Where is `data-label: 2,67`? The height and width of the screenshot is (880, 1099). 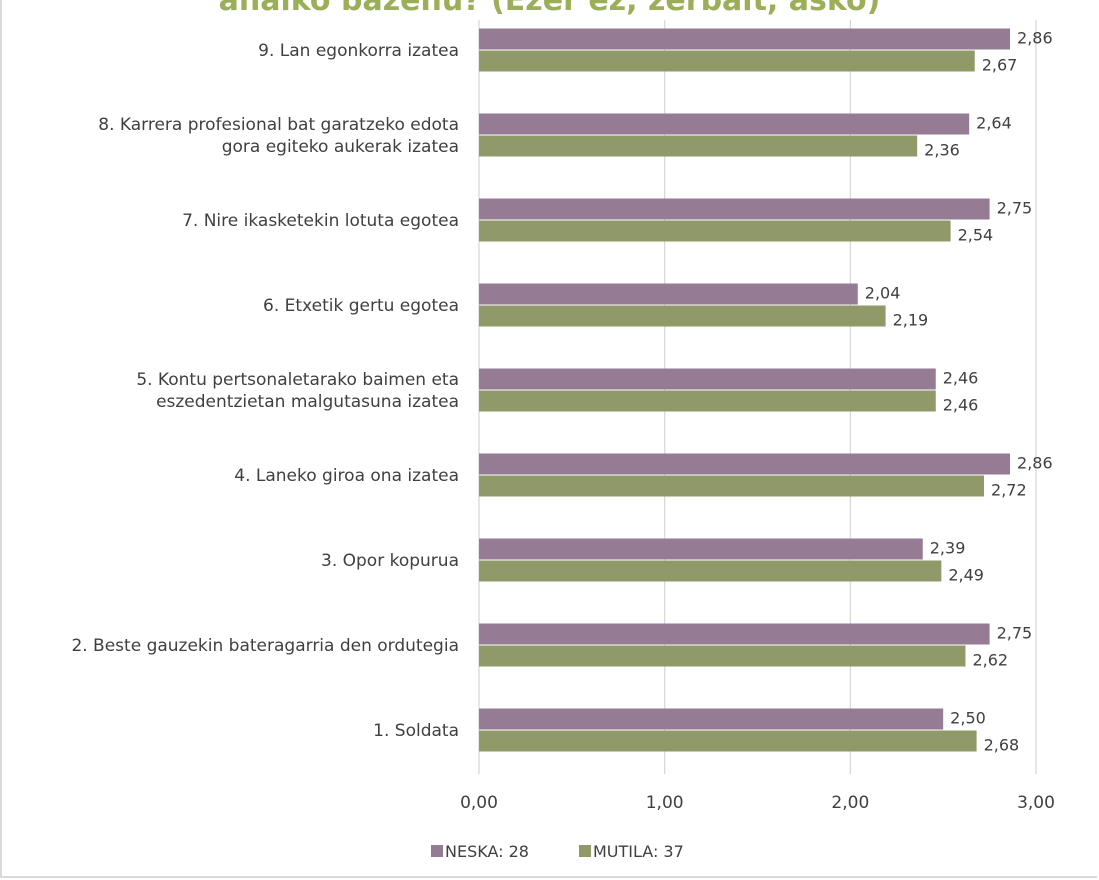
data-label: 2,67 is located at coordinates (1000, 65).